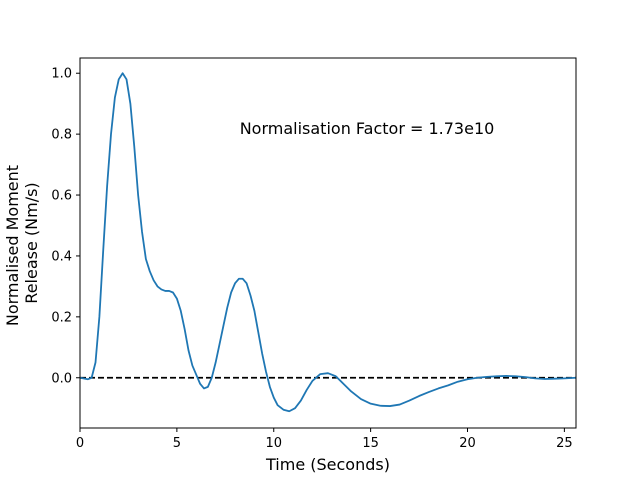 The width and height of the screenshot is (640, 480). What do you see at coordinates (31, 242) in the screenshot?
I see `y-axis-label-line-2: Release (Nm/s)` at bounding box center [31, 242].